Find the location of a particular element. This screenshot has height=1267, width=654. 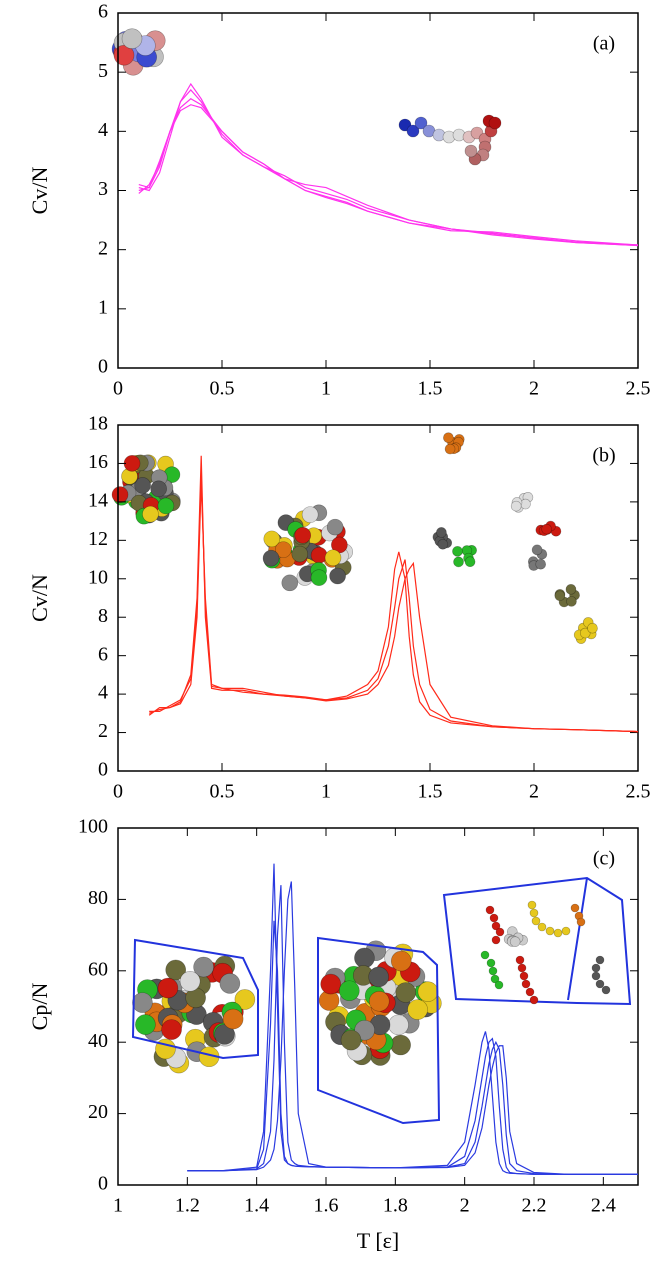

x-tick-label: 1.4 is located at coordinates (256, 1206).